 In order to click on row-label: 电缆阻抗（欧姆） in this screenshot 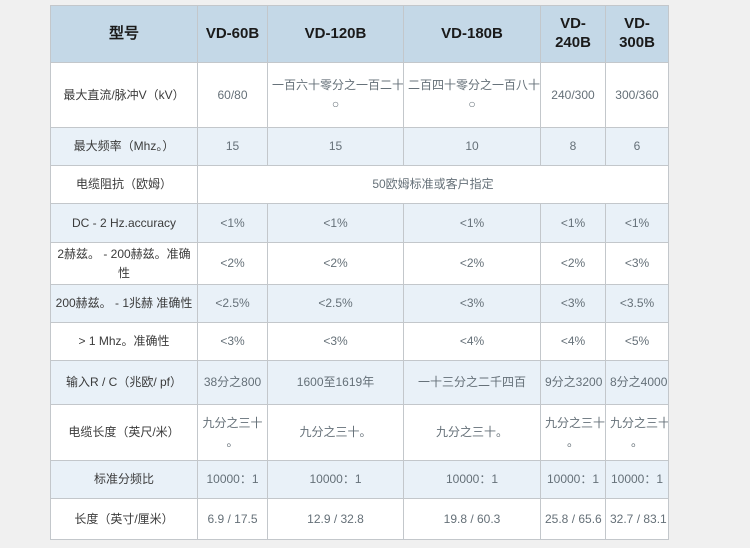, I will do `click(124, 184)`.